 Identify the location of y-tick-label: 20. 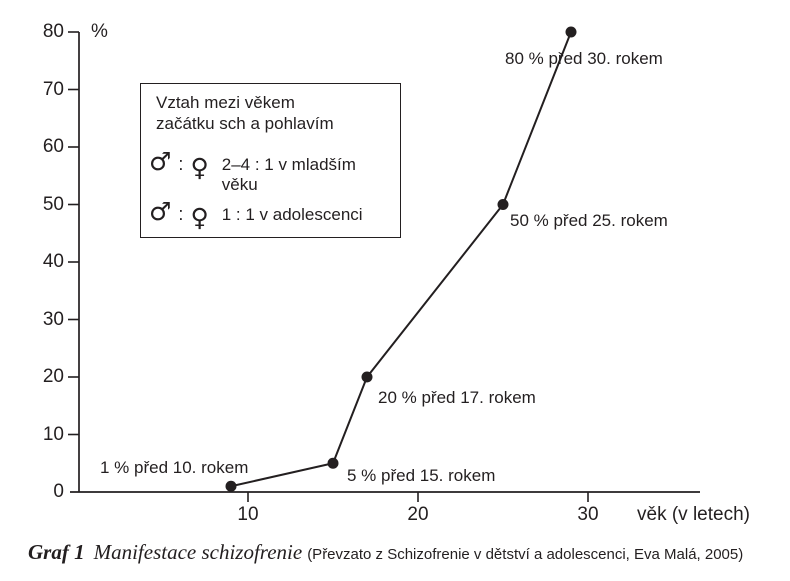
(53, 376).